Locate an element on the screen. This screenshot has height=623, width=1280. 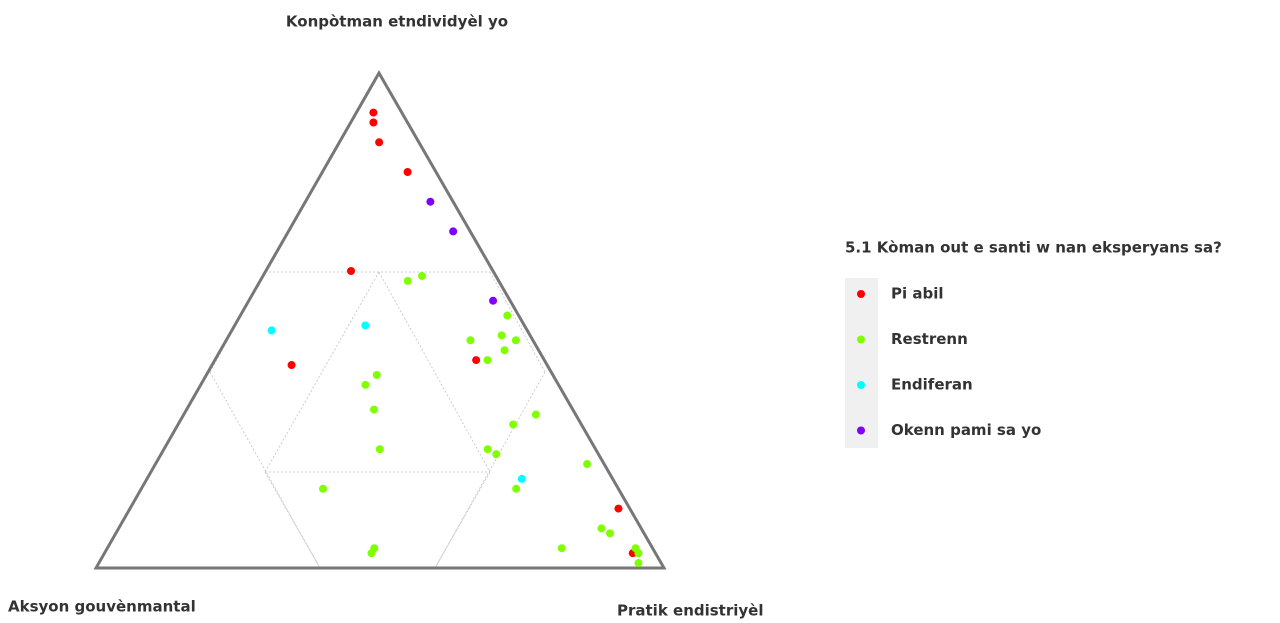
inner-grid is located at coordinates (377, 420).